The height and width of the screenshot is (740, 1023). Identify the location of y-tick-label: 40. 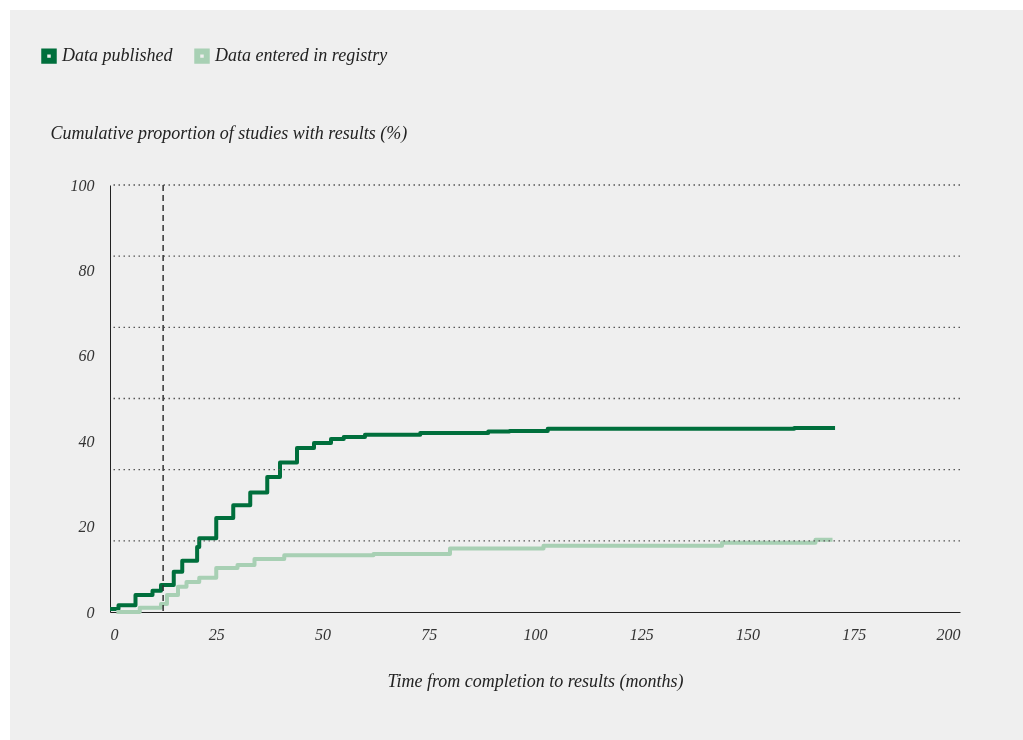
(86, 441).